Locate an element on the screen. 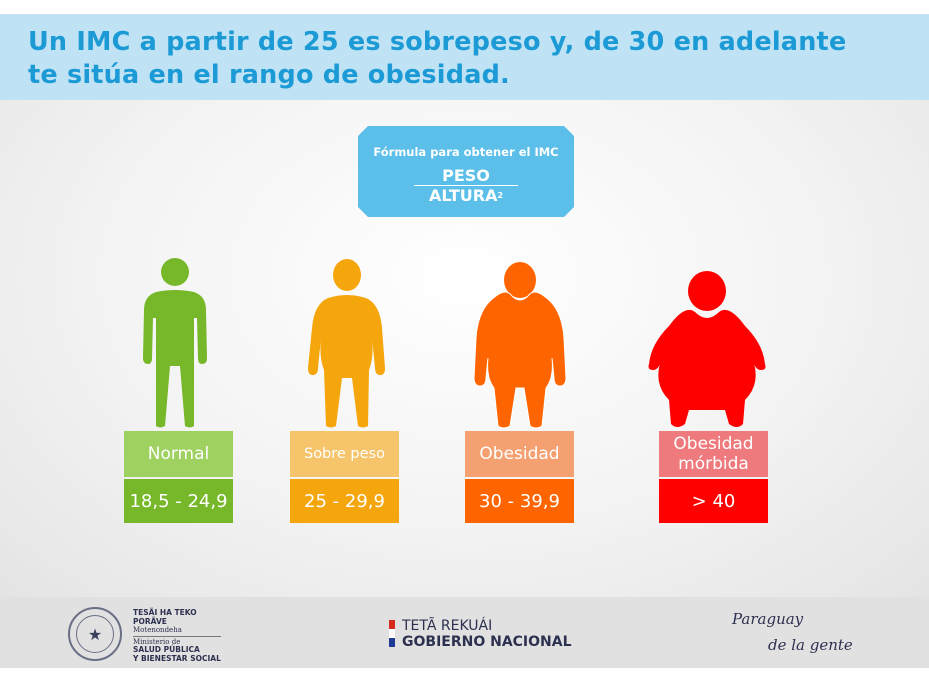 Image resolution: width=929 pixels, height=675 pixels. ministry-line-4: Ministerio de is located at coordinates (157, 641).